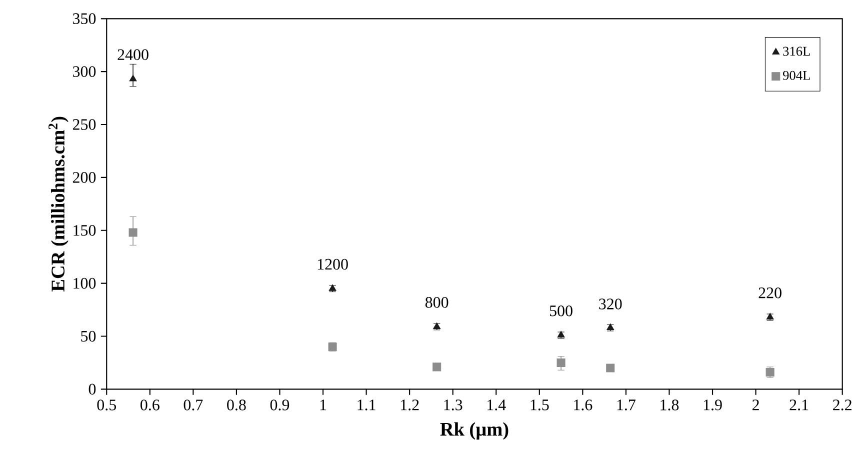  I want to click on x-tick-label: 0.5, so click(106, 405).